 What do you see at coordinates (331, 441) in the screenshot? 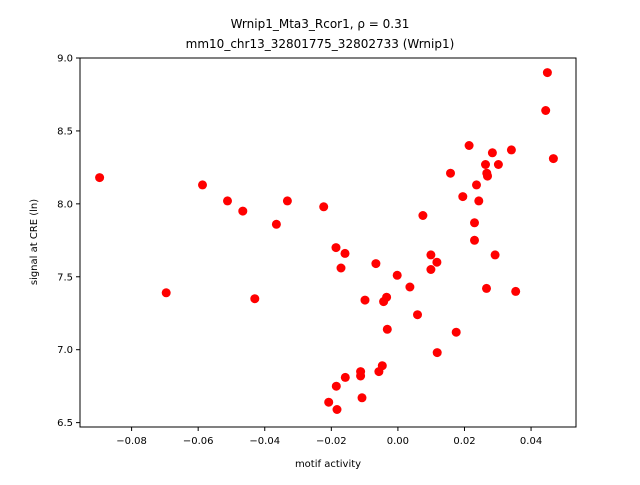
I see `x-tick-label-3: −0.02` at bounding box center [331, 441].